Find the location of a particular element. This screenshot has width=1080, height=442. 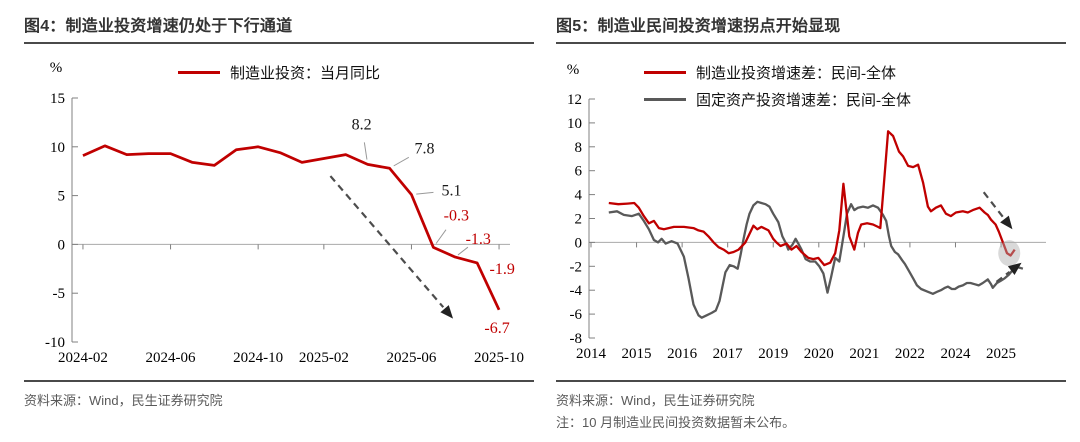

svg-text: 2015 is located at coordinates (637, 354).